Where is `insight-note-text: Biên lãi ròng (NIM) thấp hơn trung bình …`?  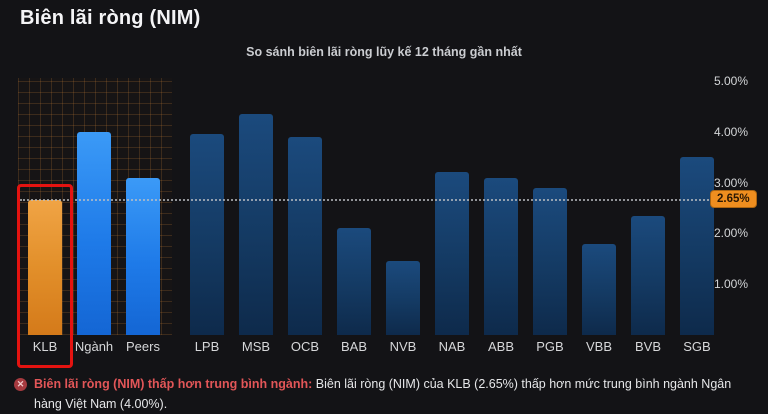
insight-note-text: Biên lãi ròng (NIM) thấp hơn trung bình … is located at coordinates (385, 394).